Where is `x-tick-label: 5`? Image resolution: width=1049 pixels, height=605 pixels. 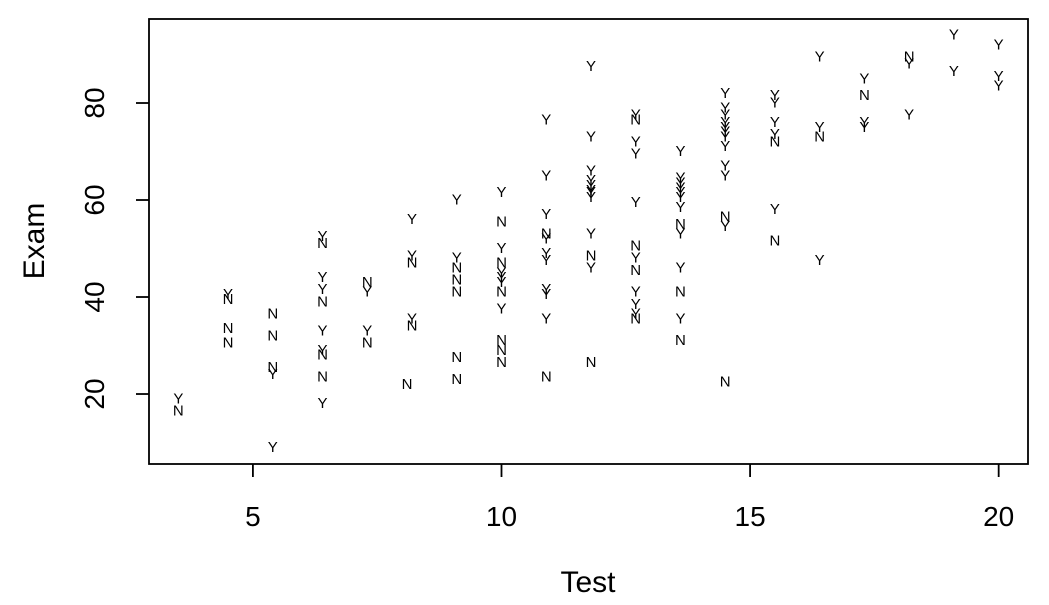
x-tick-label: 5 is located at coordinates (253, 516).